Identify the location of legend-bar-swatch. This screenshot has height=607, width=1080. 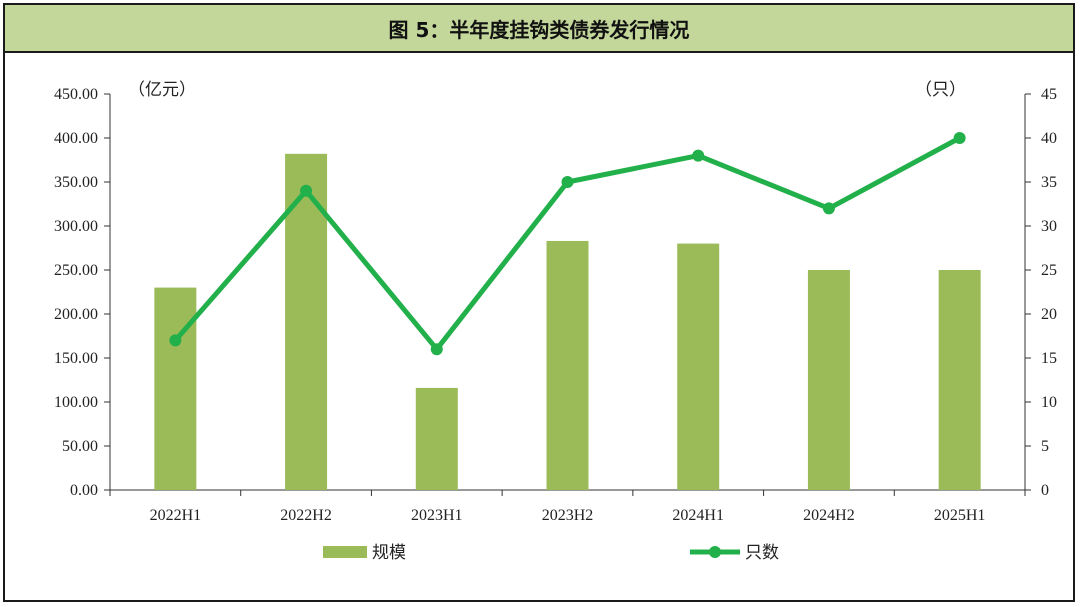
(345, 552).